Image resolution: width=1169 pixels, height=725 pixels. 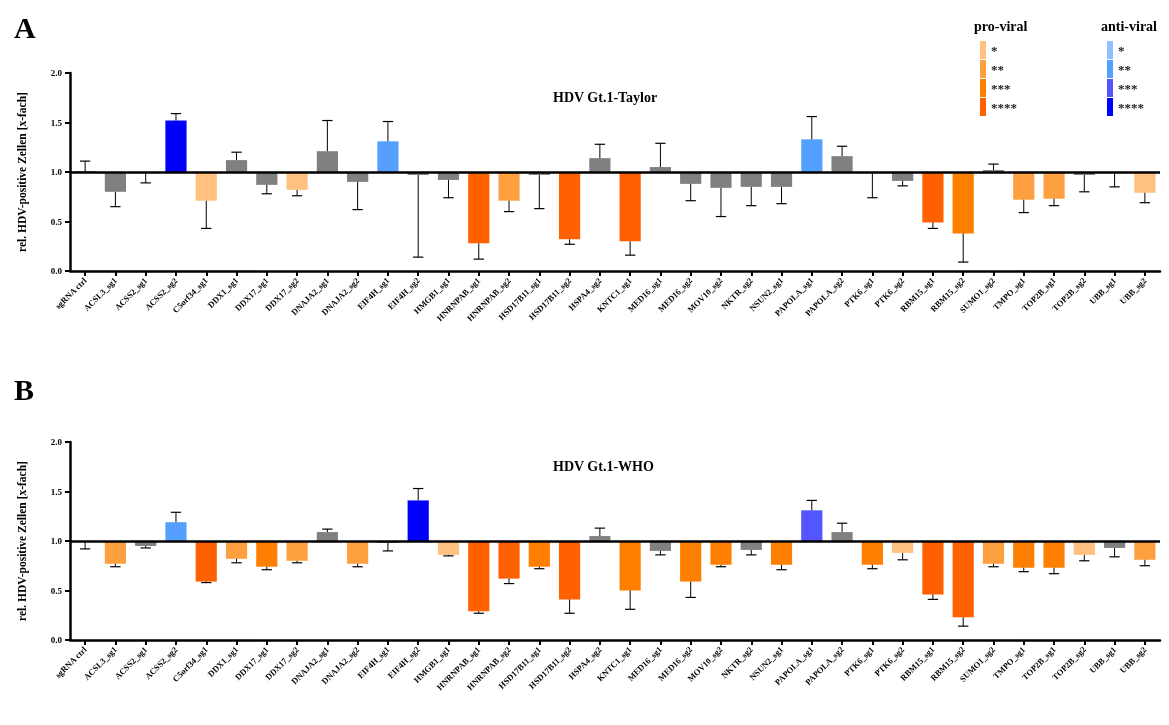 I want to click on text: anti-viral, so click(x=1129, y=26).